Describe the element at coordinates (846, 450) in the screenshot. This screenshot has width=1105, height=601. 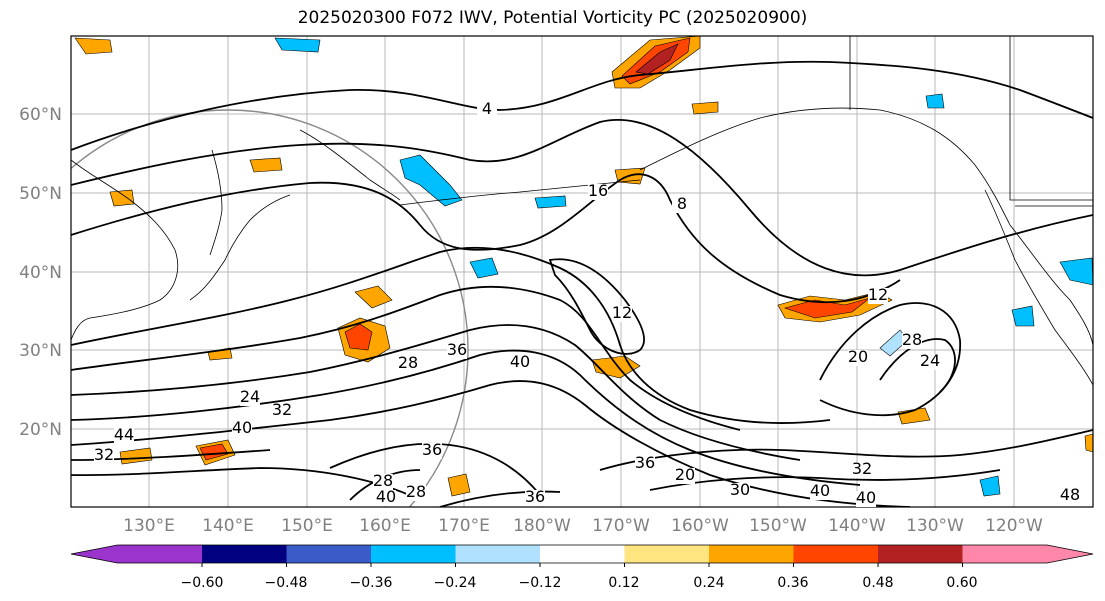
I see `contour-20-low` at that location.